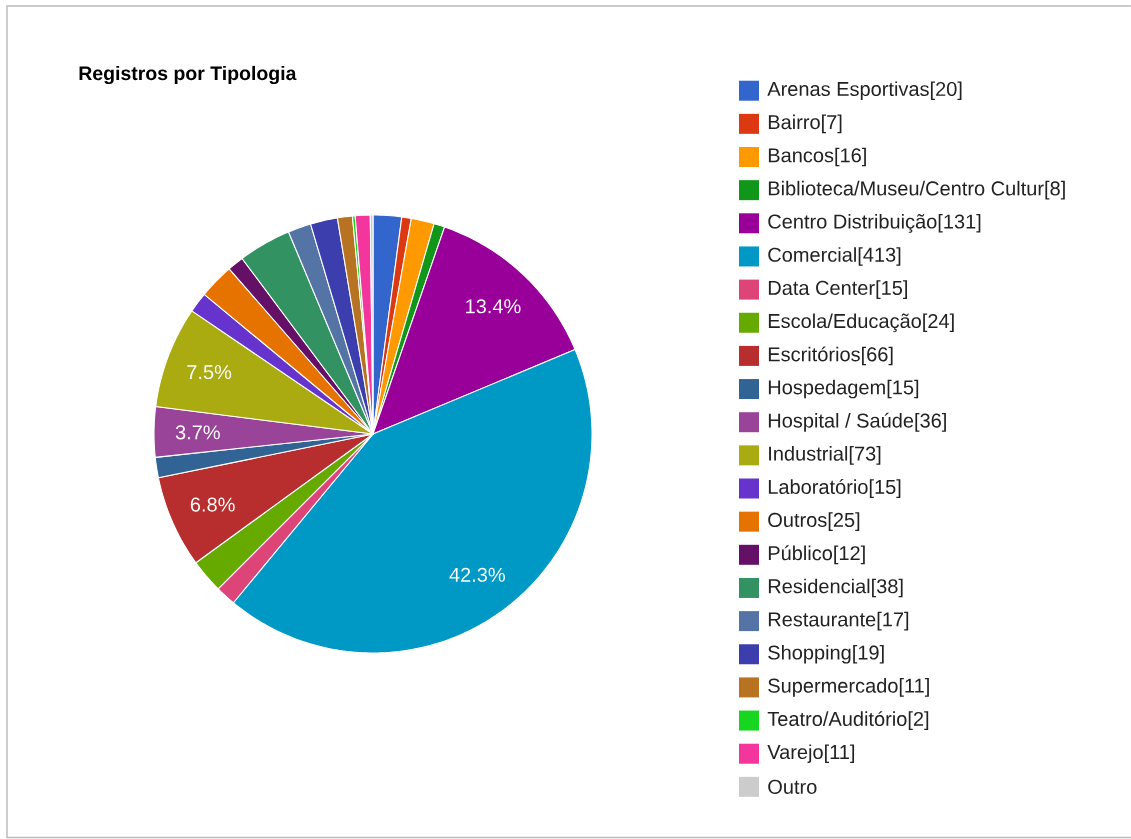  Describe the element at coordinates (188, 75) in the screenshot. I see `chart-title: Registros por Tipologia` at that location.